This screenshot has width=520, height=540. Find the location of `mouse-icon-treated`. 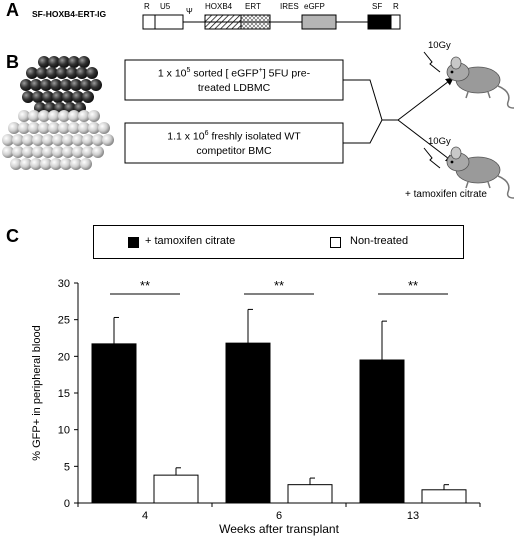

mouse-icon-treated is located at coordinates (480, 172).